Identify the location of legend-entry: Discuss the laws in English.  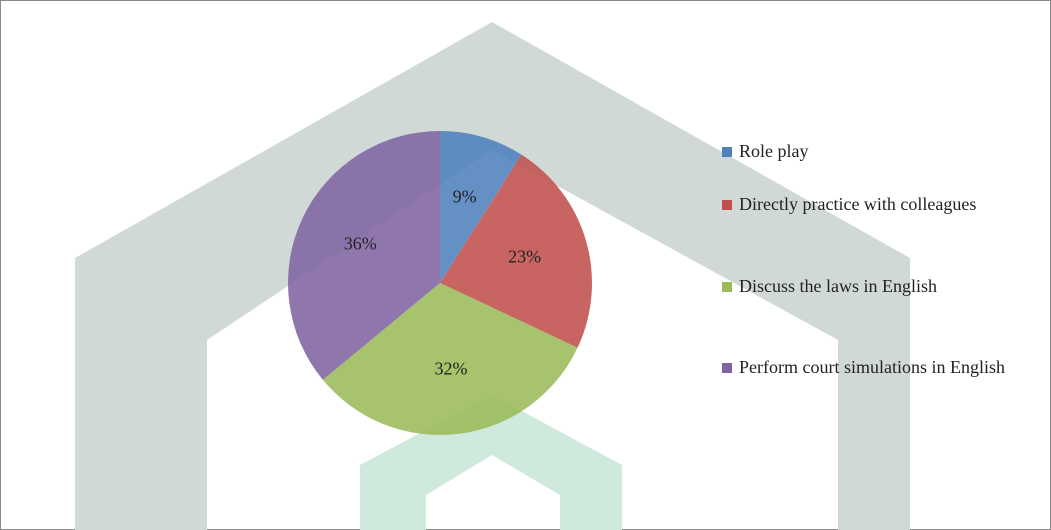
(869, 286).